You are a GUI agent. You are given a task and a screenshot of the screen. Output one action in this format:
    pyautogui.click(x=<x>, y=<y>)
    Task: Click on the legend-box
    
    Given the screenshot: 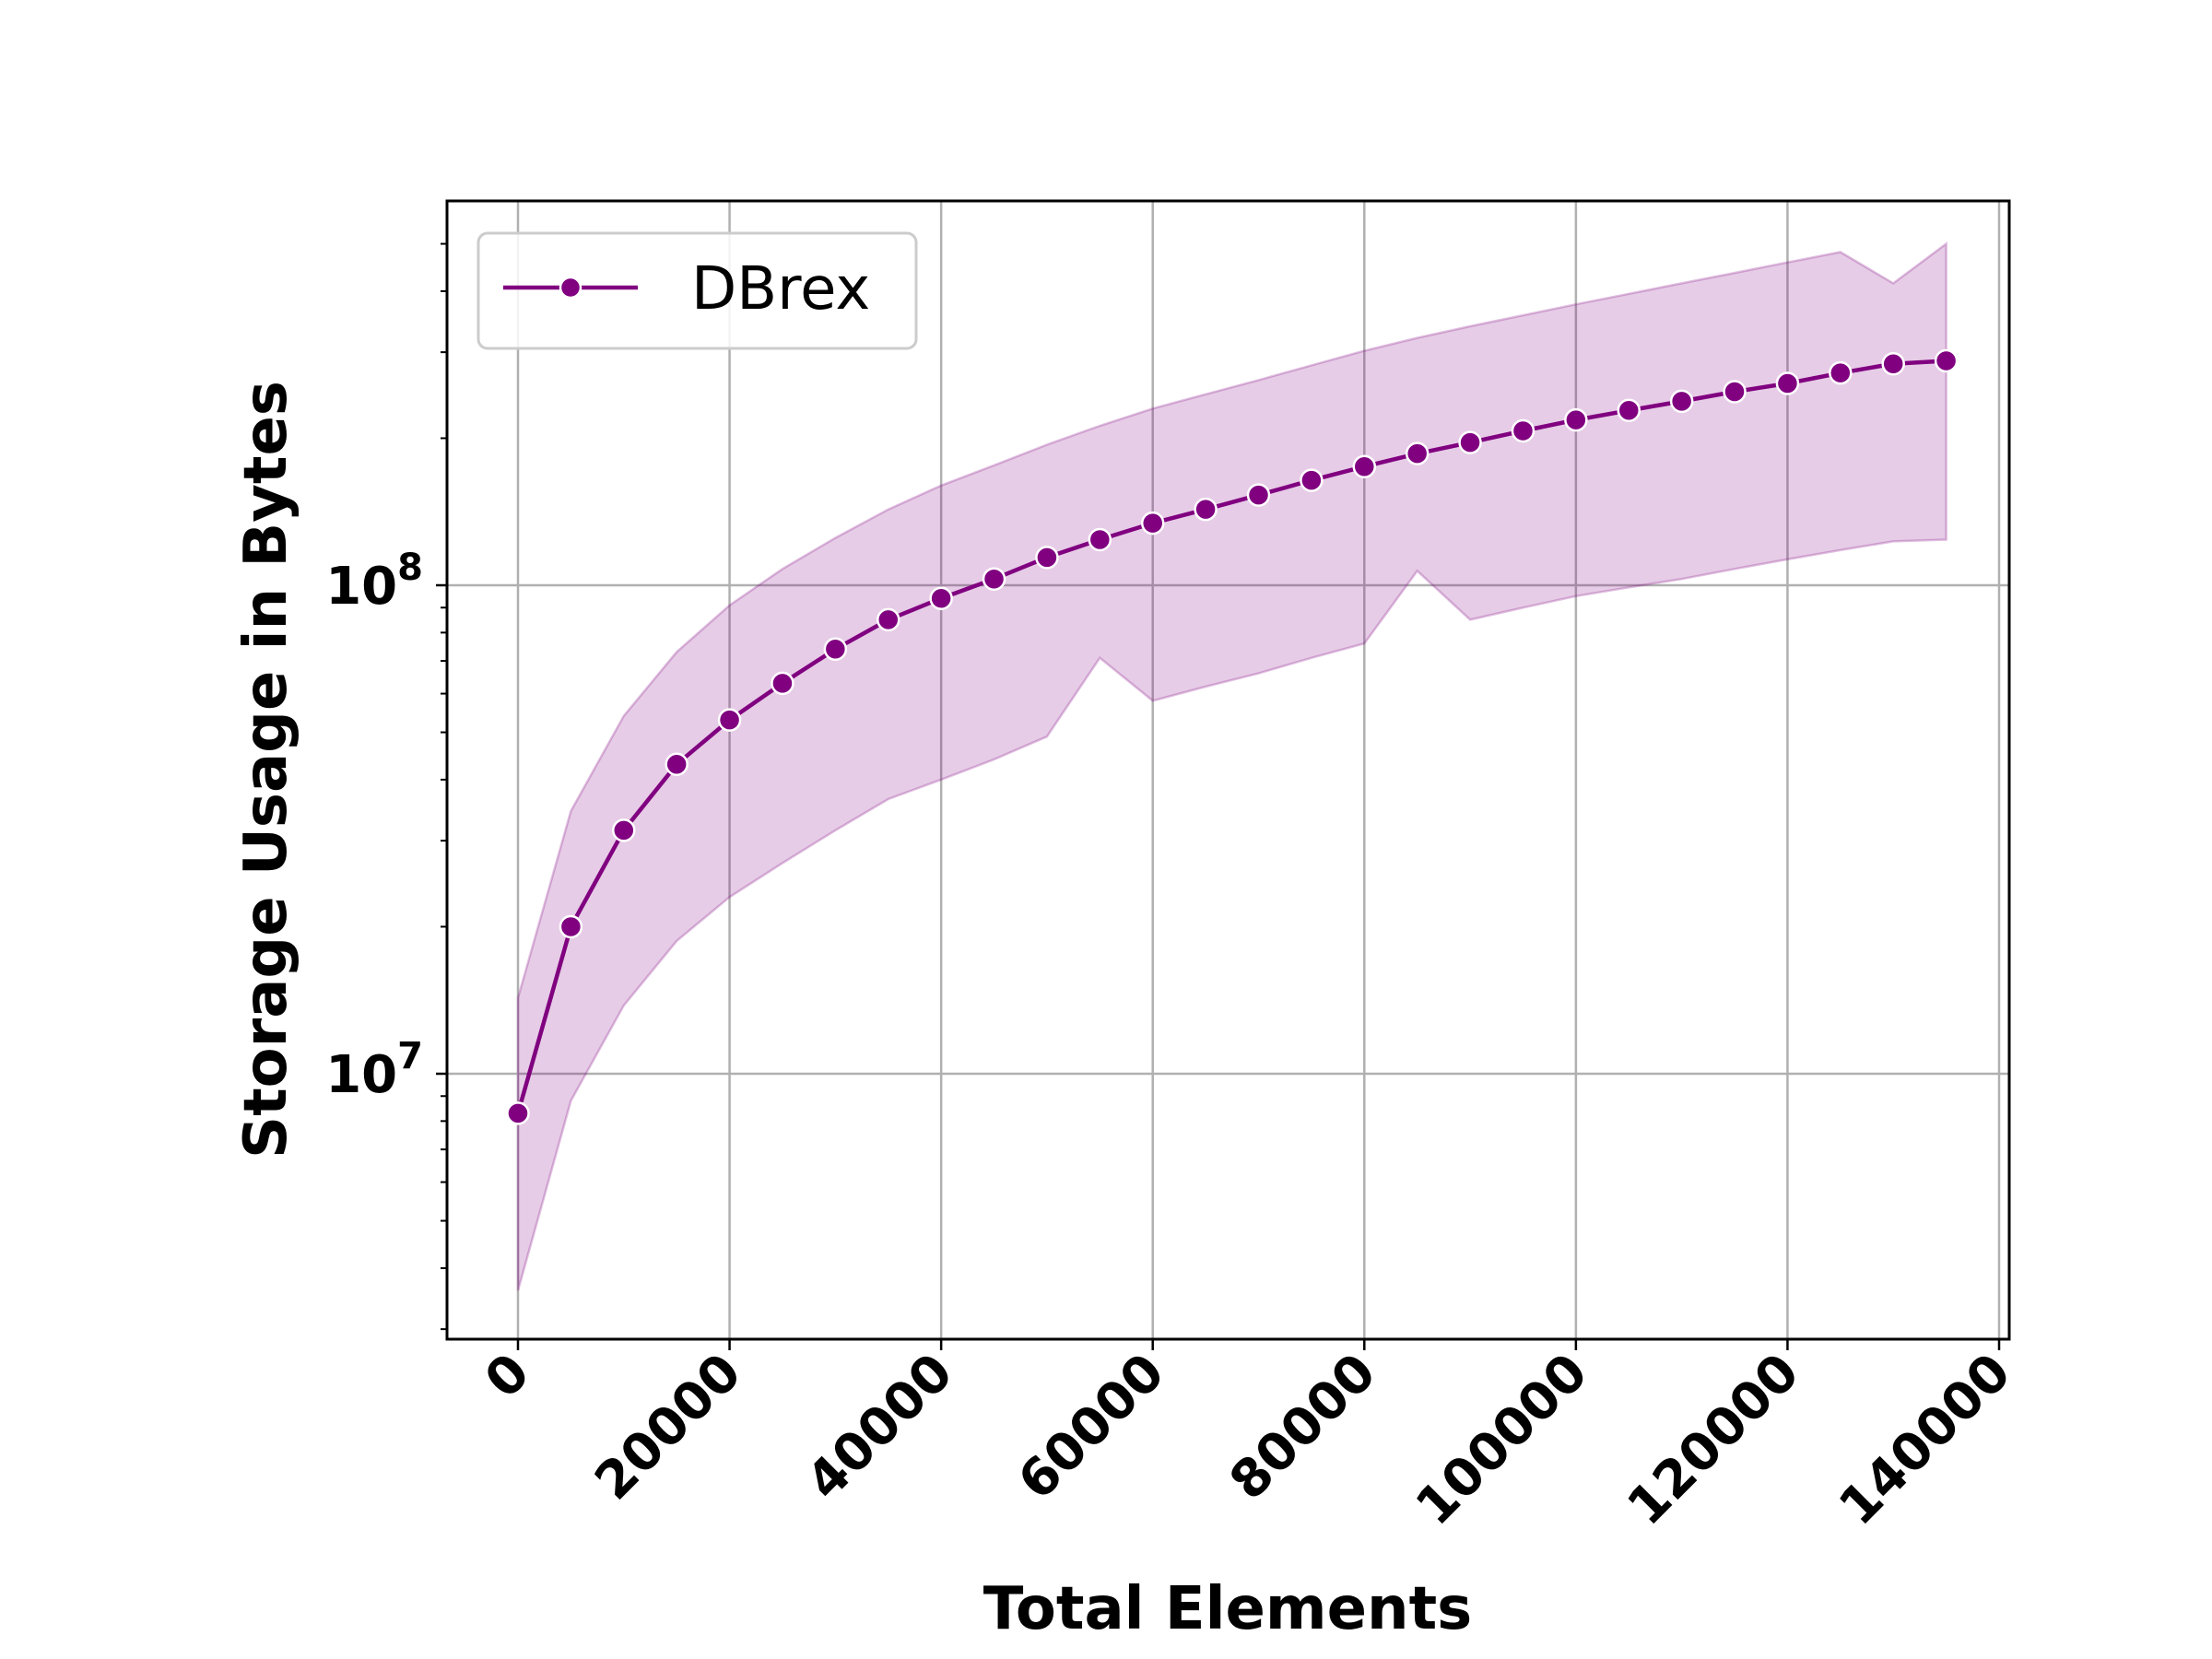 What is the action you would take?
    pyautogui.click(x=697, y=290)
    